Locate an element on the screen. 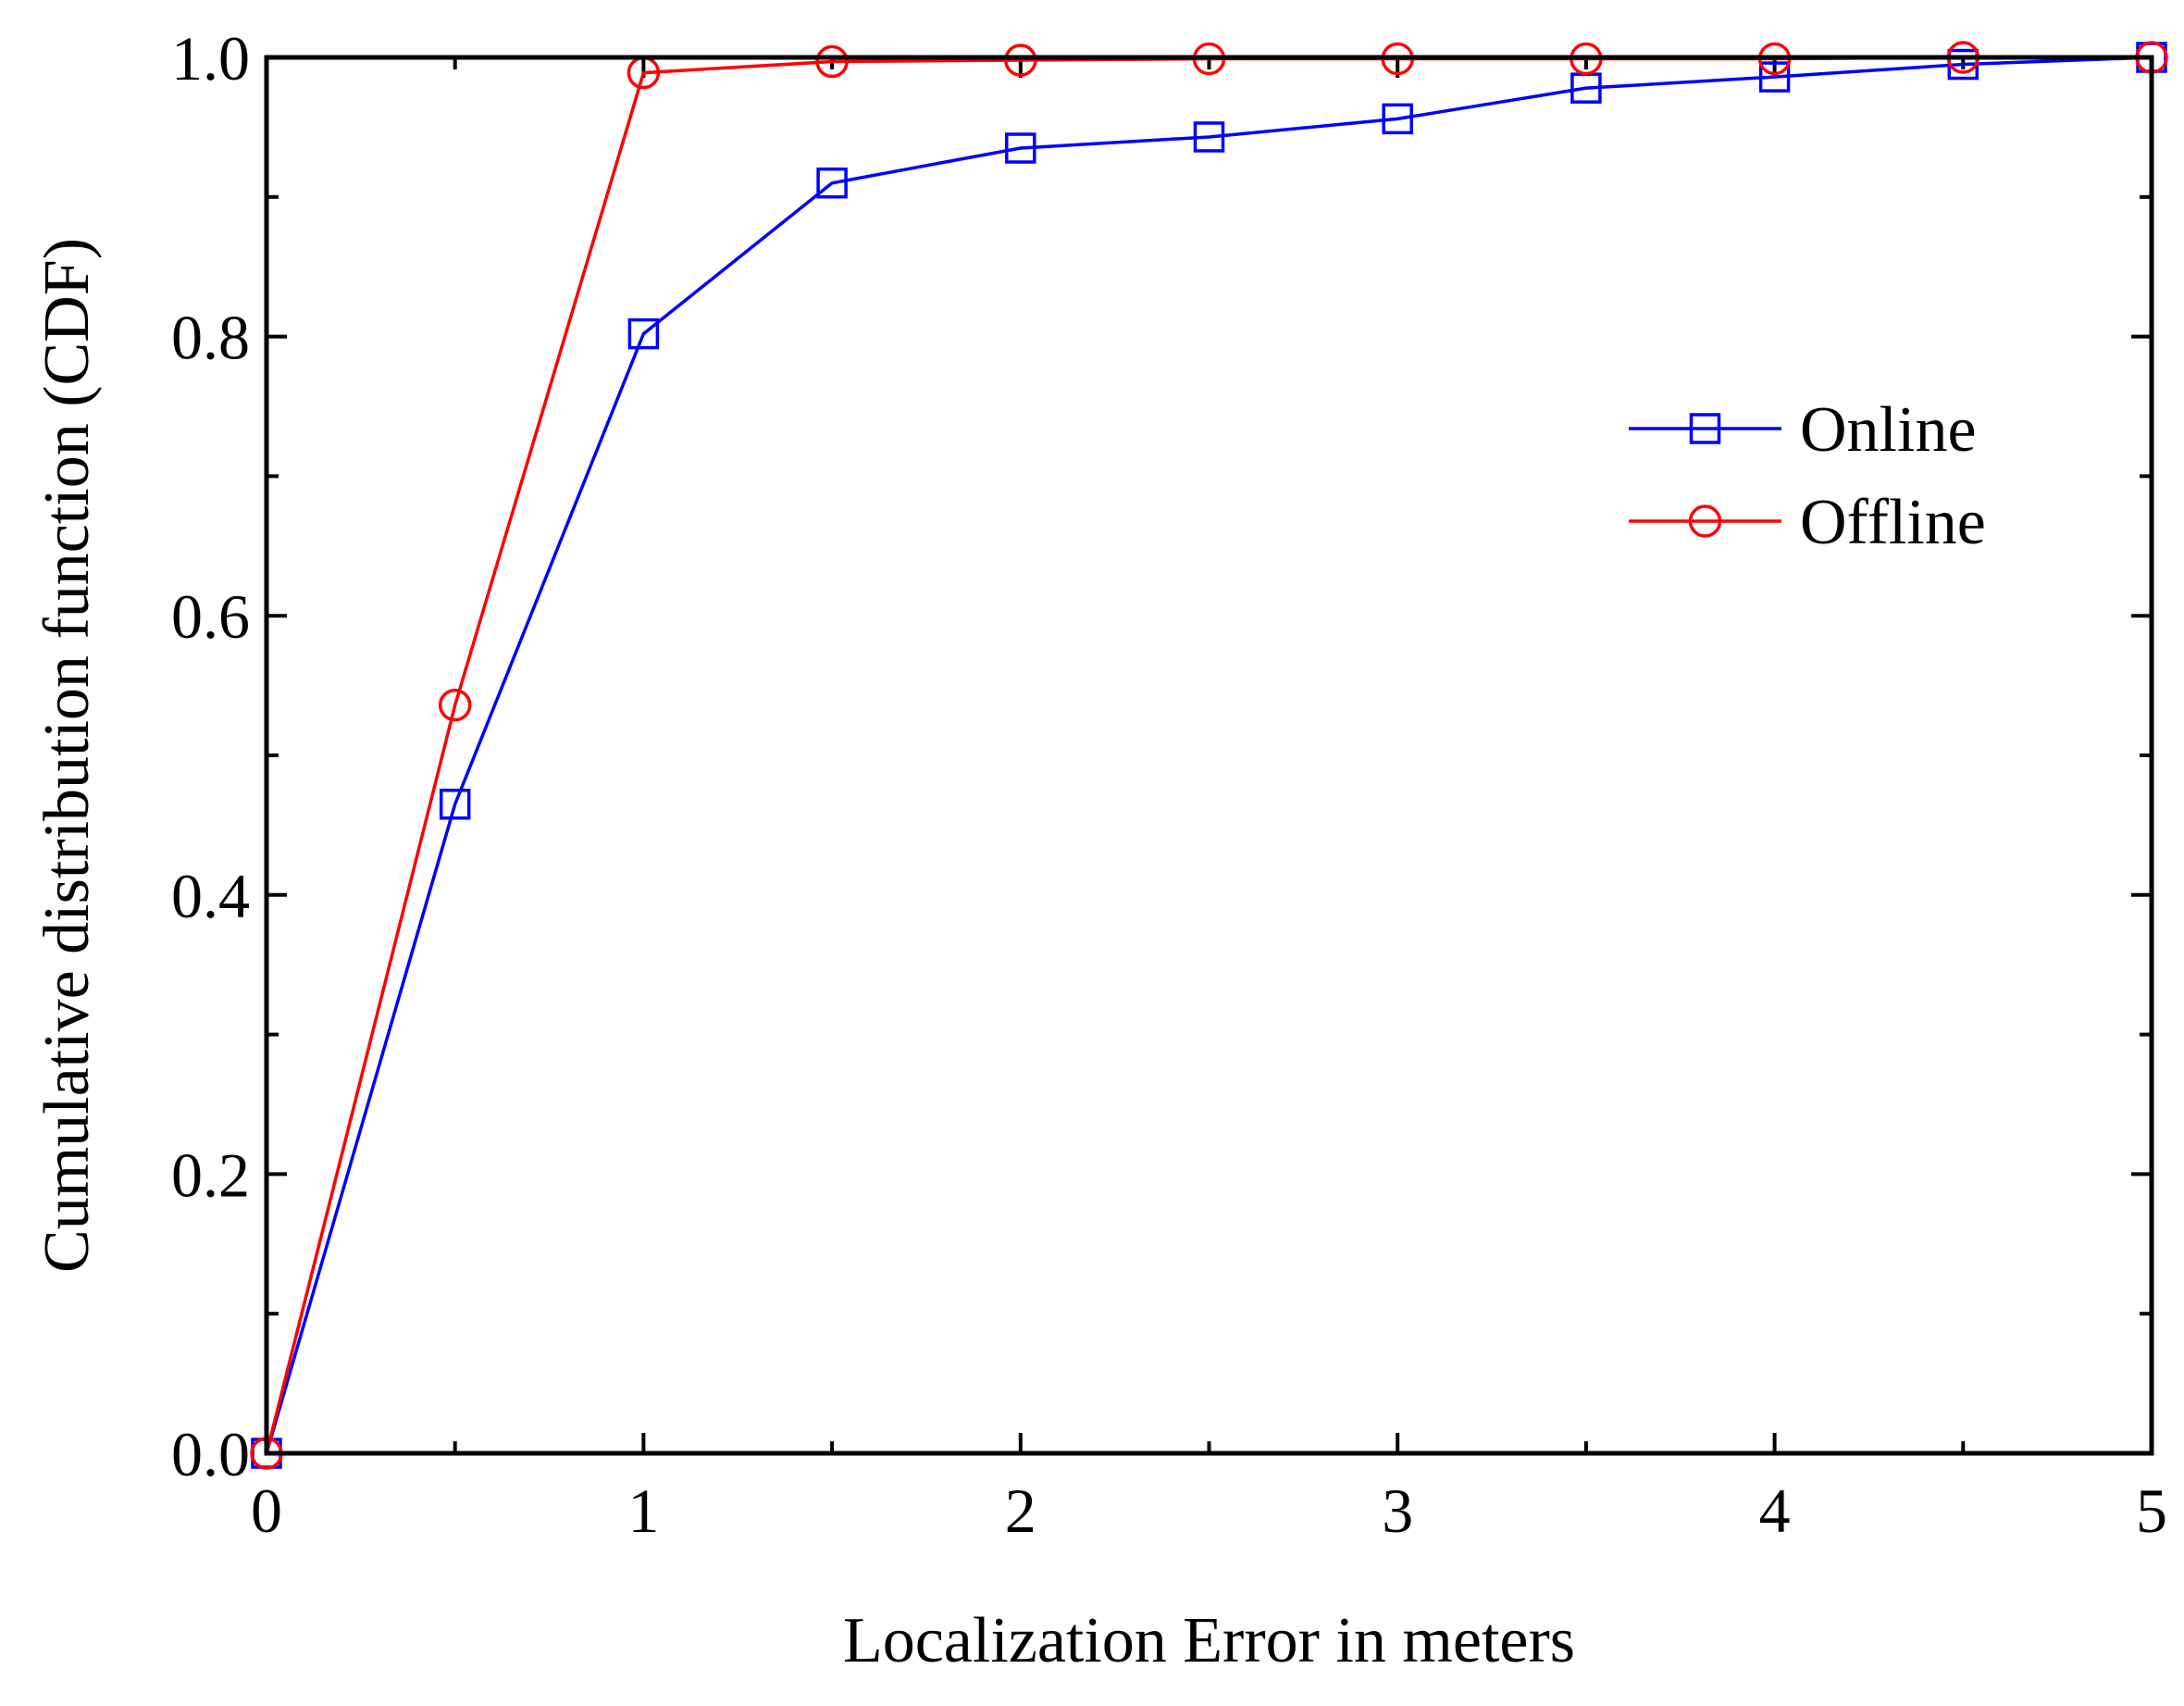  y-tick-label: 0.8 is located at coordinates (210, 338).